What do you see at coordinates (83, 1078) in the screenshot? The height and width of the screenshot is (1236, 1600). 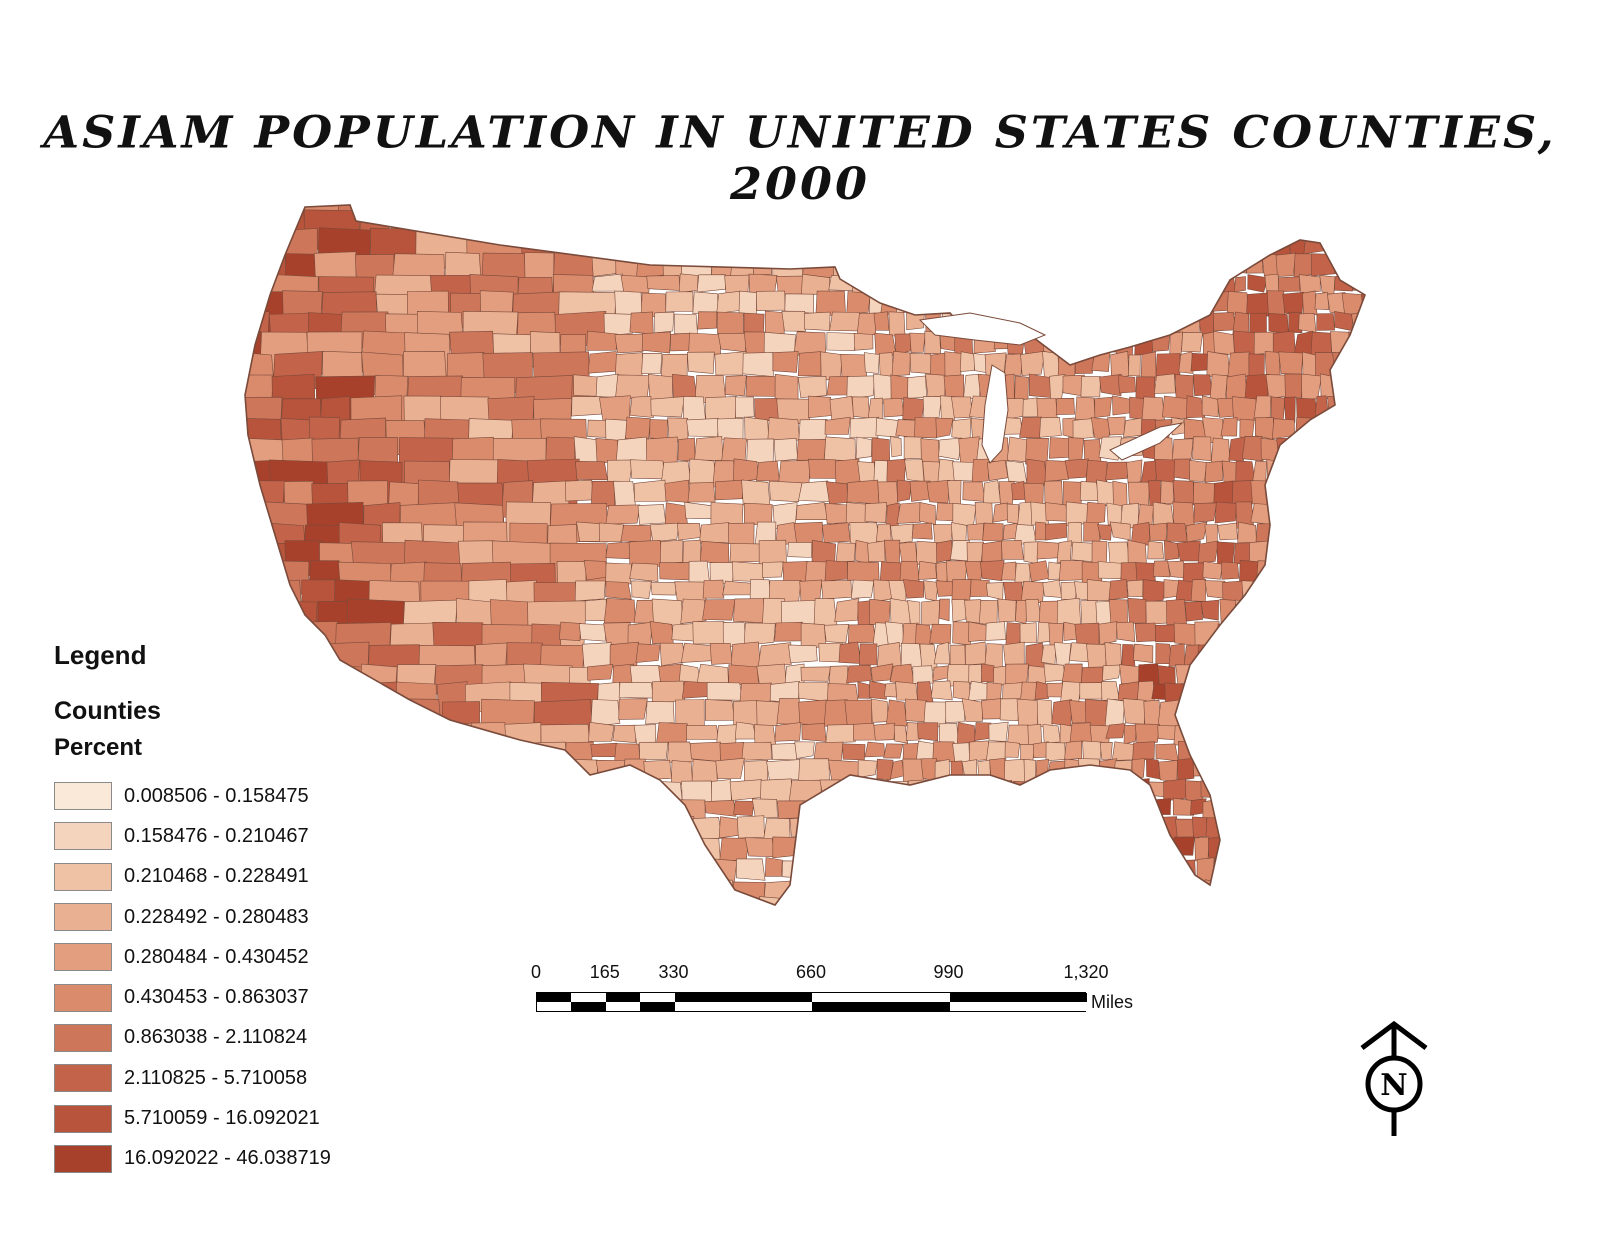 I see `legend-swatch` at bounding box center [83, 1078].